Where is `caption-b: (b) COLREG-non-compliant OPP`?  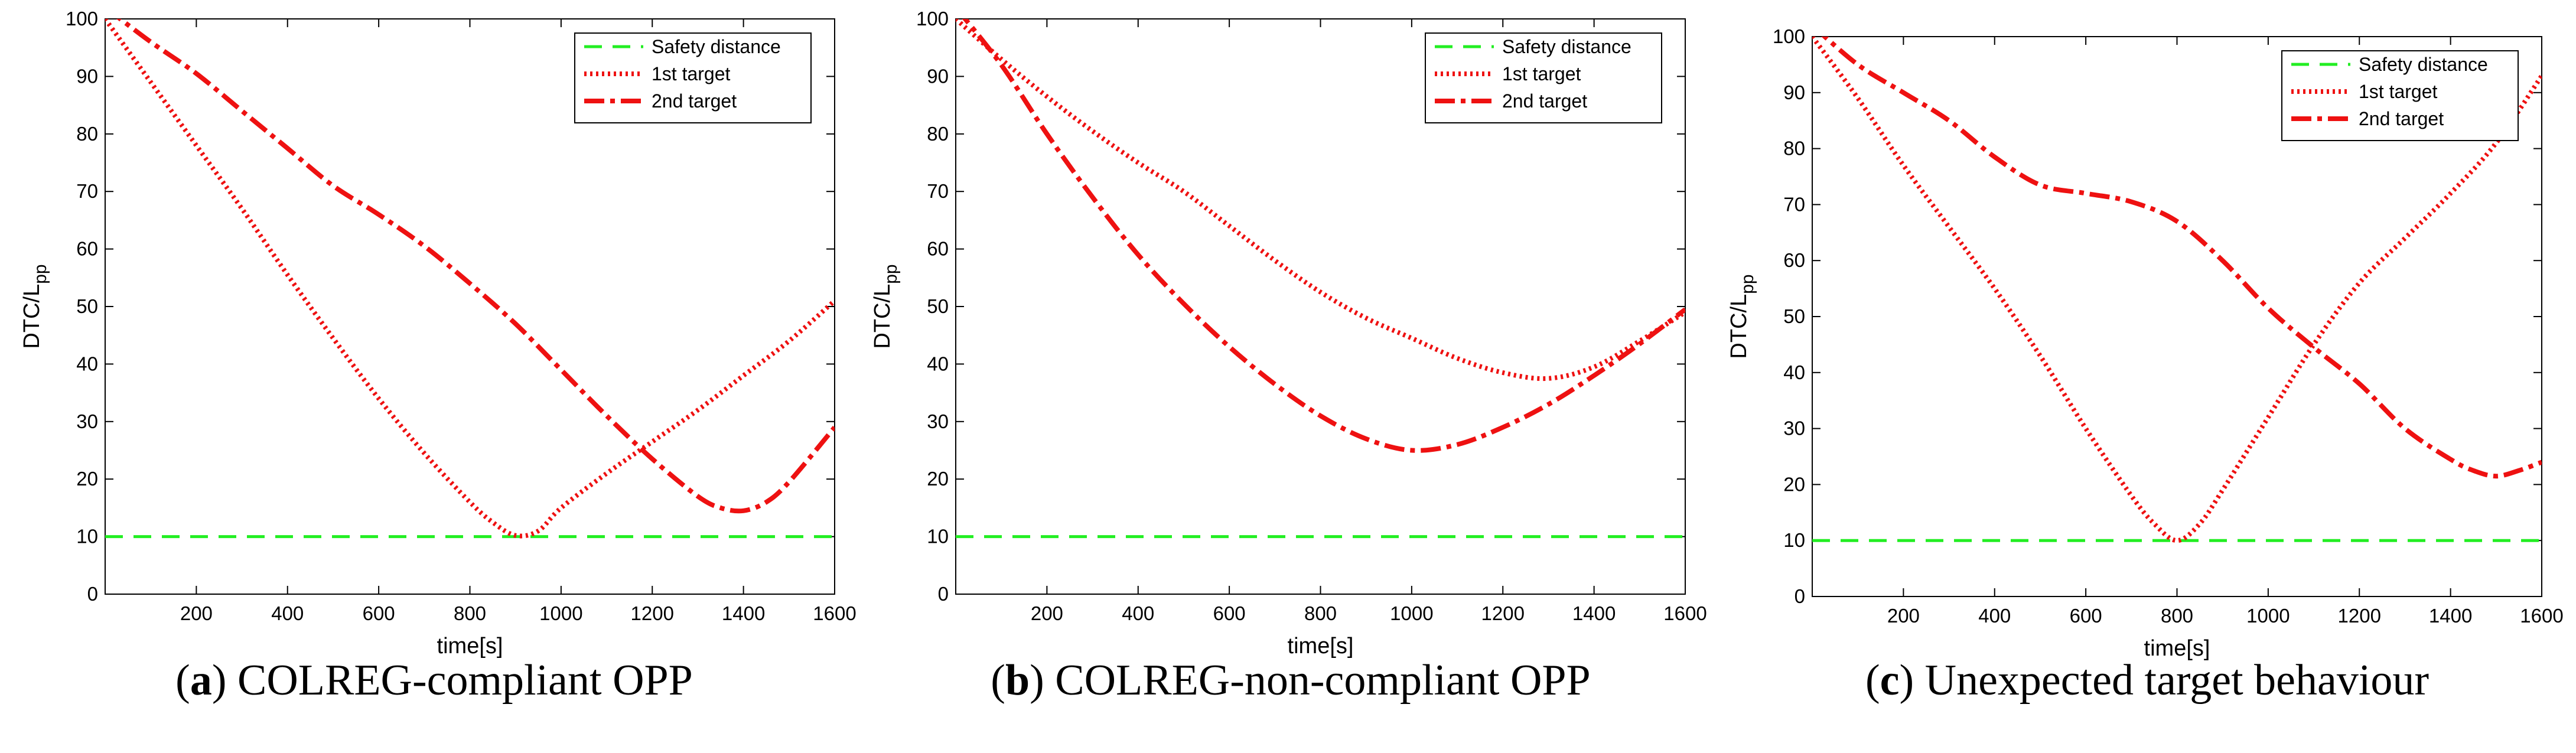 caption-b: (b) COLREG-non-compliant OPP is located at coordinates (1291, 680).